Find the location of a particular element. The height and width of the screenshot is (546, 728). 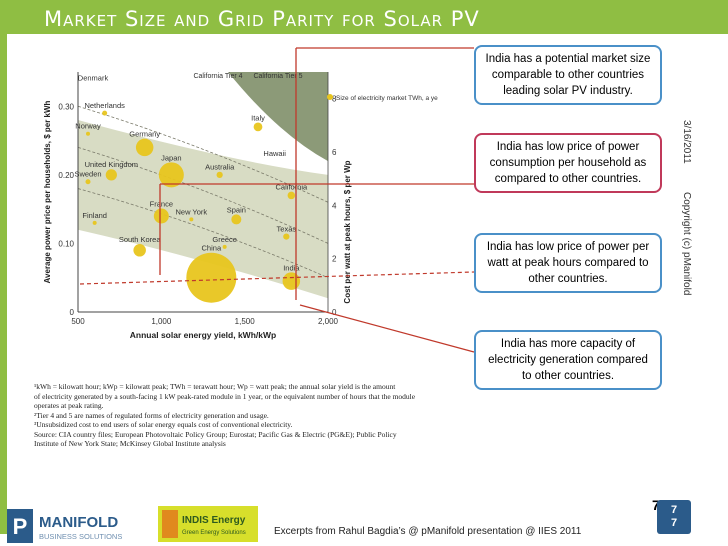

connector-capacity is located at coordinates (387, 328).